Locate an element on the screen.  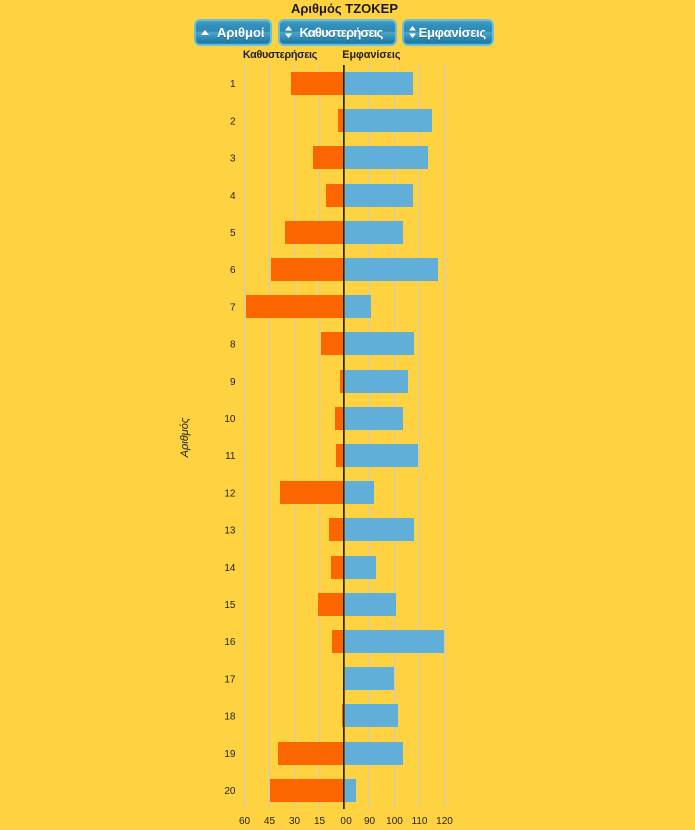
svg-text: 12 is located at coordinates (230, 493).